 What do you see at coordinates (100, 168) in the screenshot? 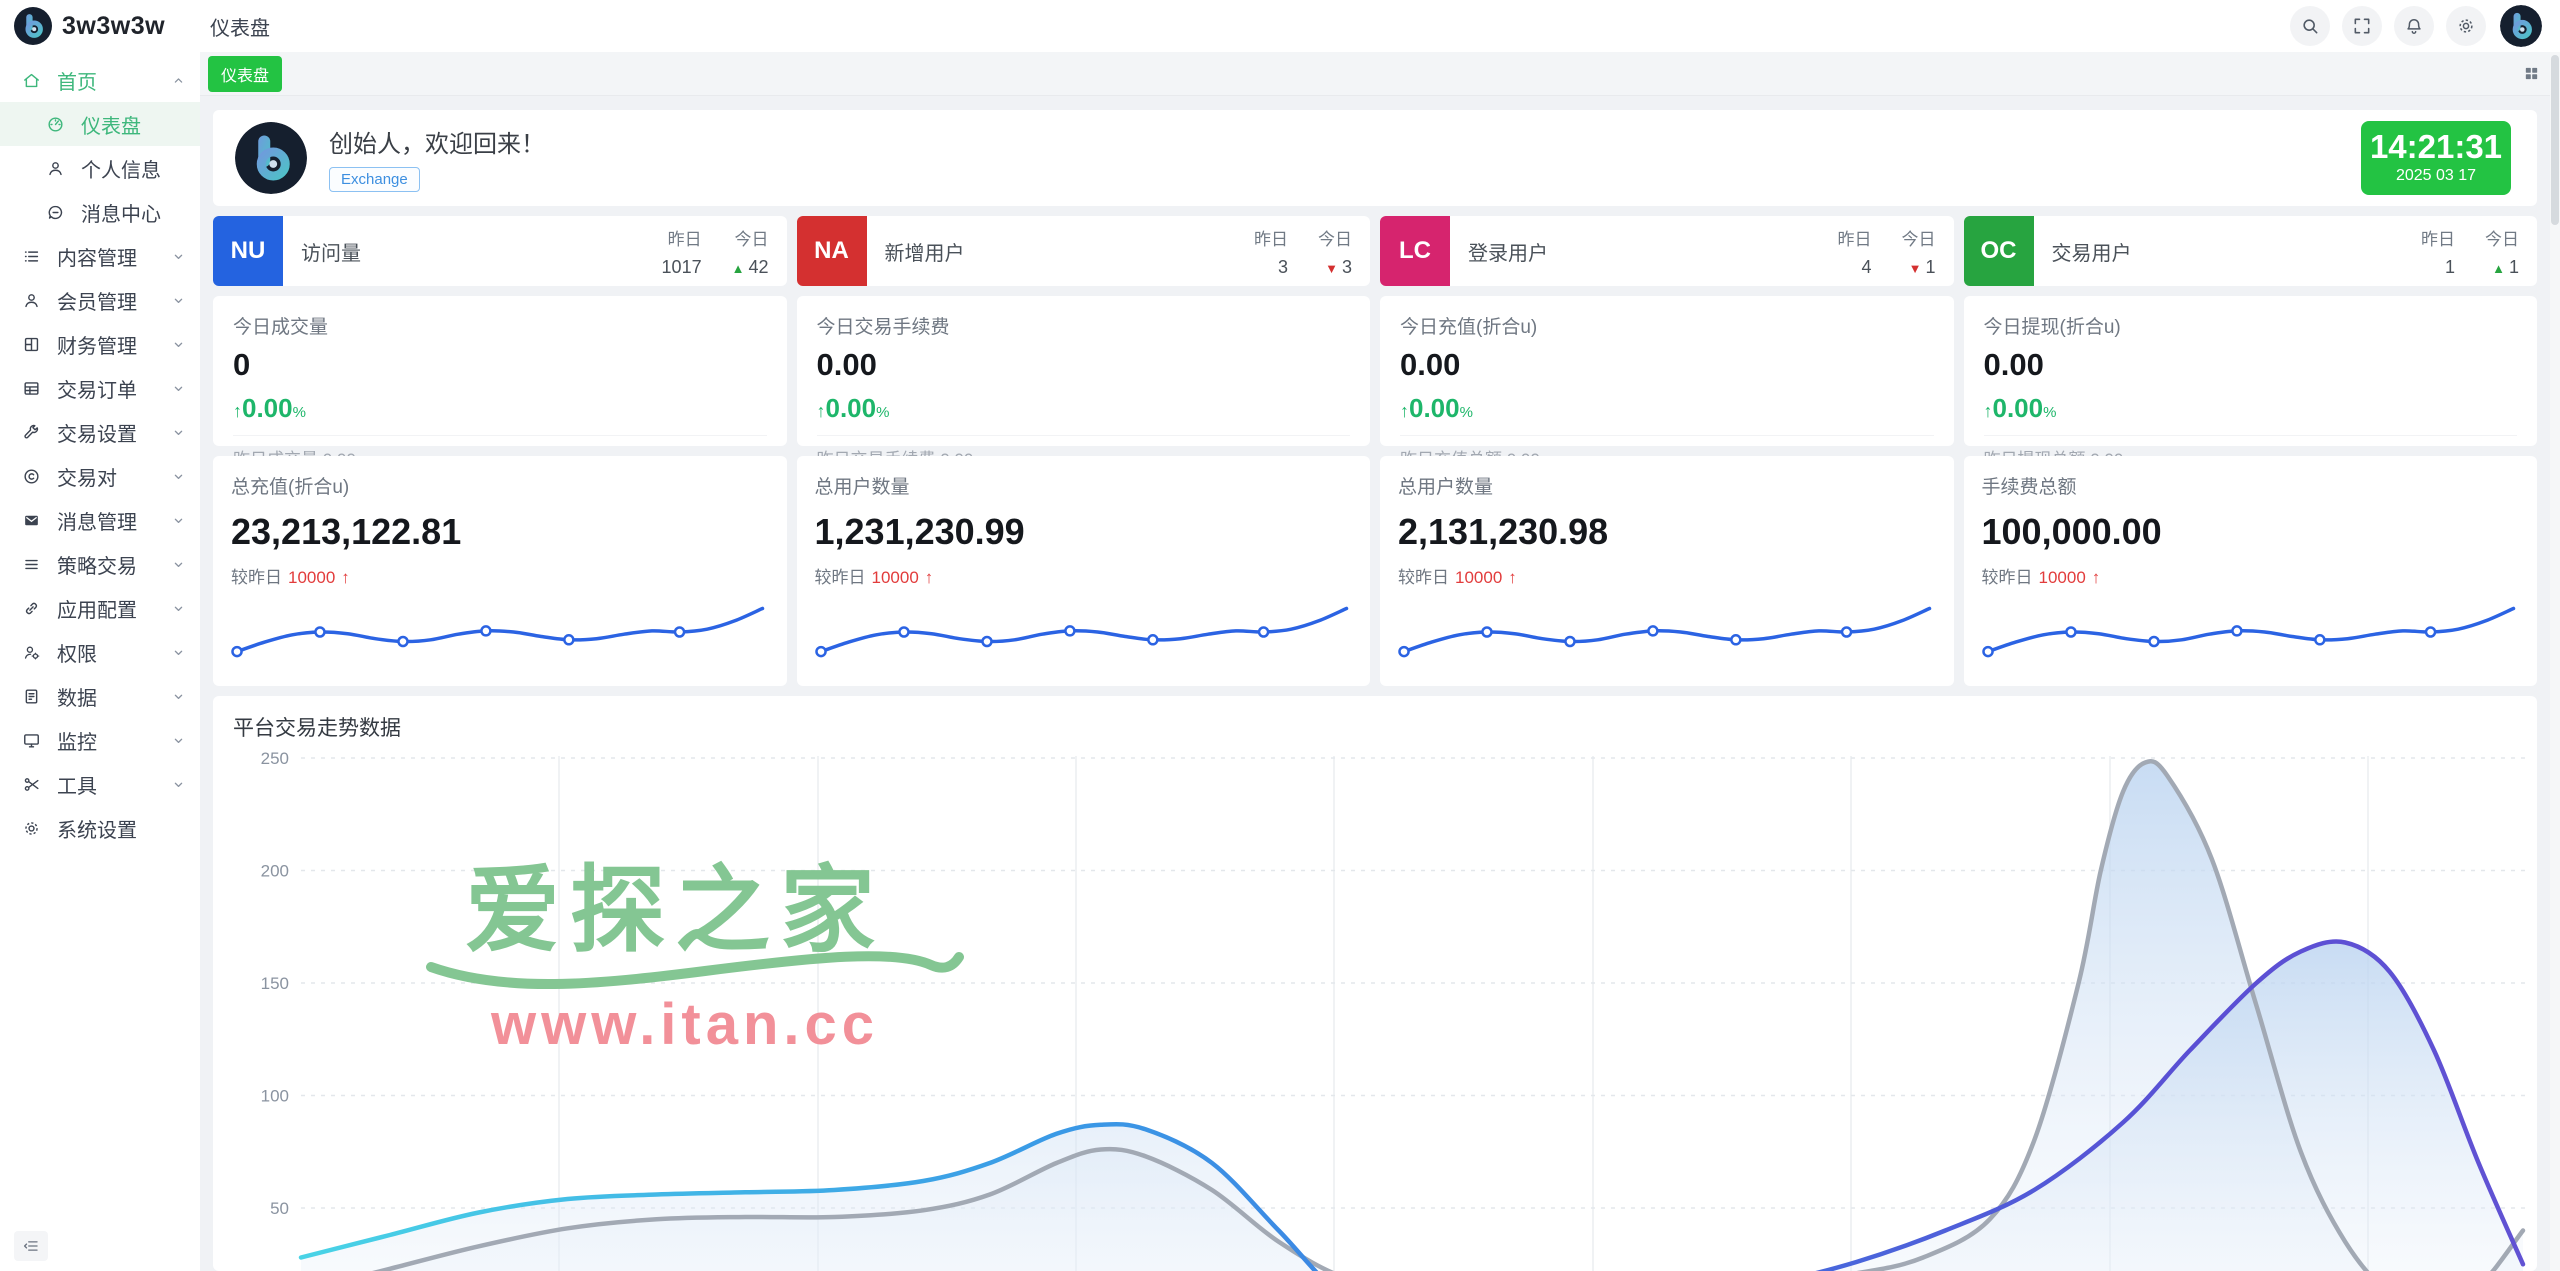
I see `sidebar-item-profile: 个人信息` at bounding box center [100, 168].